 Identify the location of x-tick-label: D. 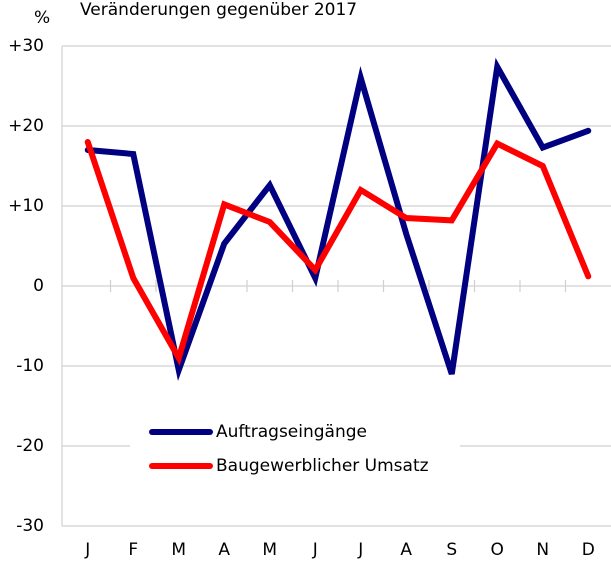
(588, 550).